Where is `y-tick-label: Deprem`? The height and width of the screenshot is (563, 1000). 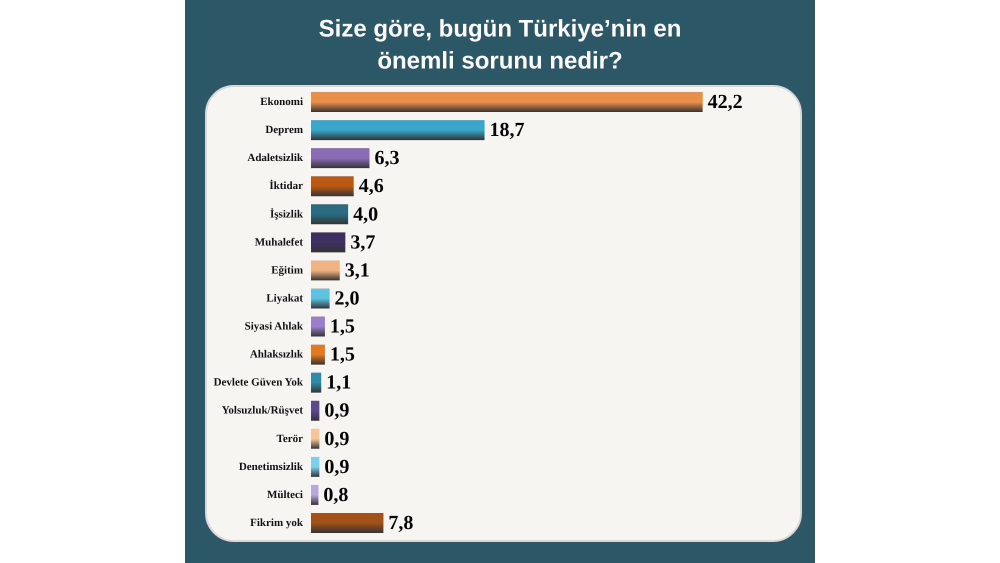 y-tick-label: Deprem is located at coordinates (284, 130).